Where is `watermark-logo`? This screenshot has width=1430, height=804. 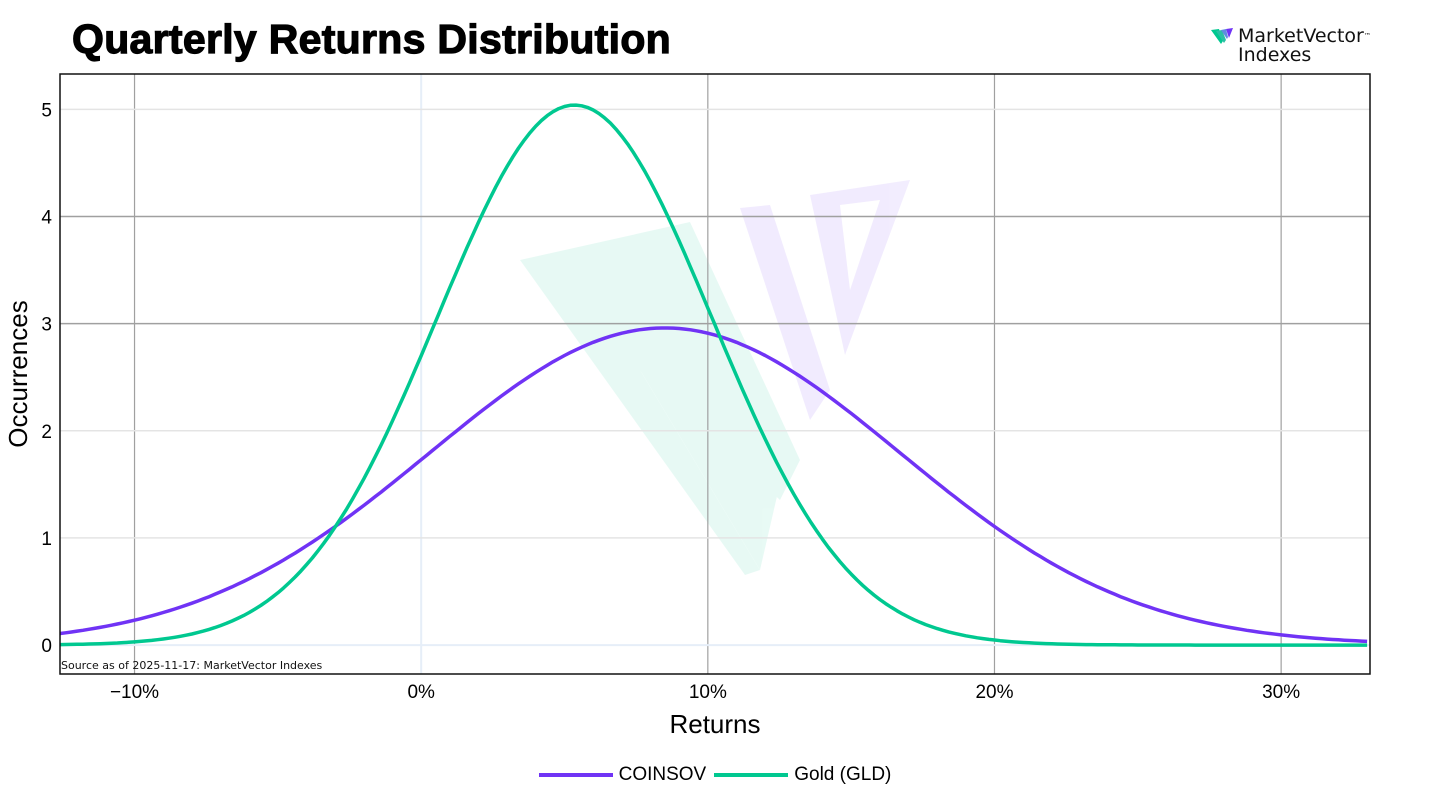 watermark-logo is located at coordinates (715, 377).